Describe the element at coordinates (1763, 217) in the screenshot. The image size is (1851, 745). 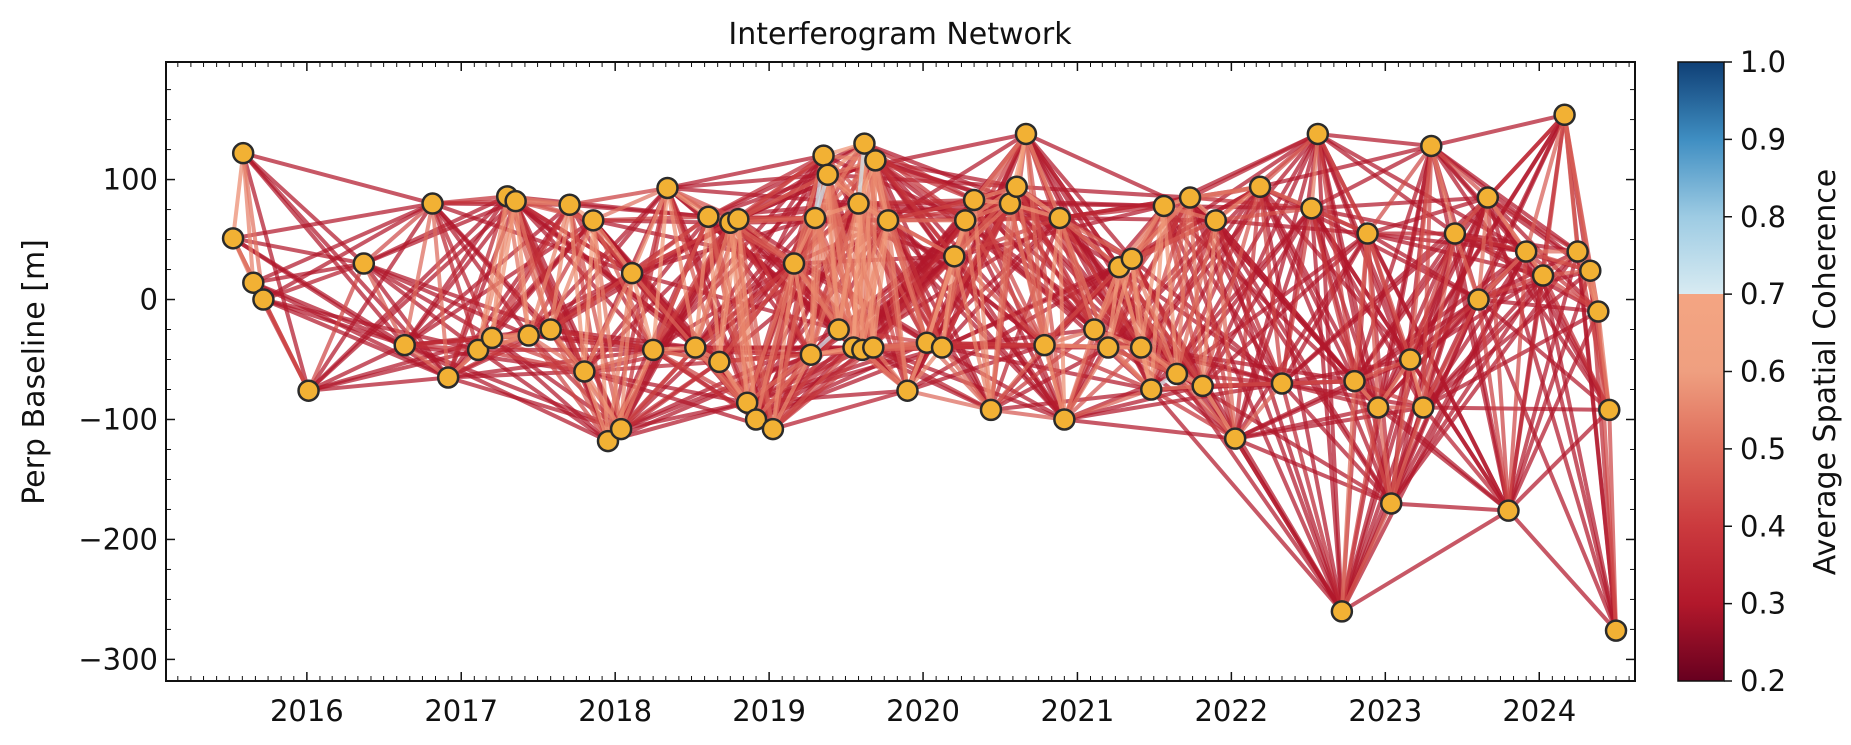
I see `colorbar-tick-label: 0.8` at that location.